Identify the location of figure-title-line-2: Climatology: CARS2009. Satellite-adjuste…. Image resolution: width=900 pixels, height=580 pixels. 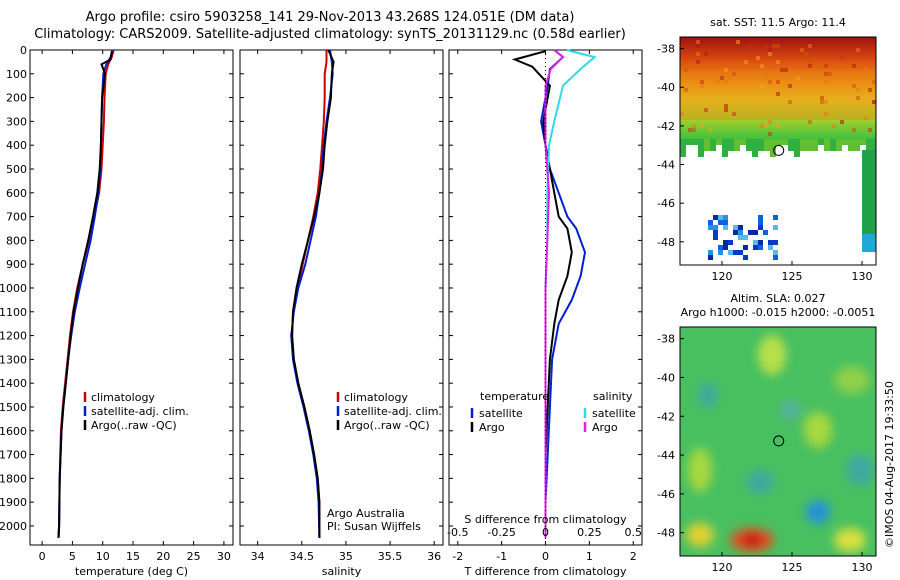
(330, 34).